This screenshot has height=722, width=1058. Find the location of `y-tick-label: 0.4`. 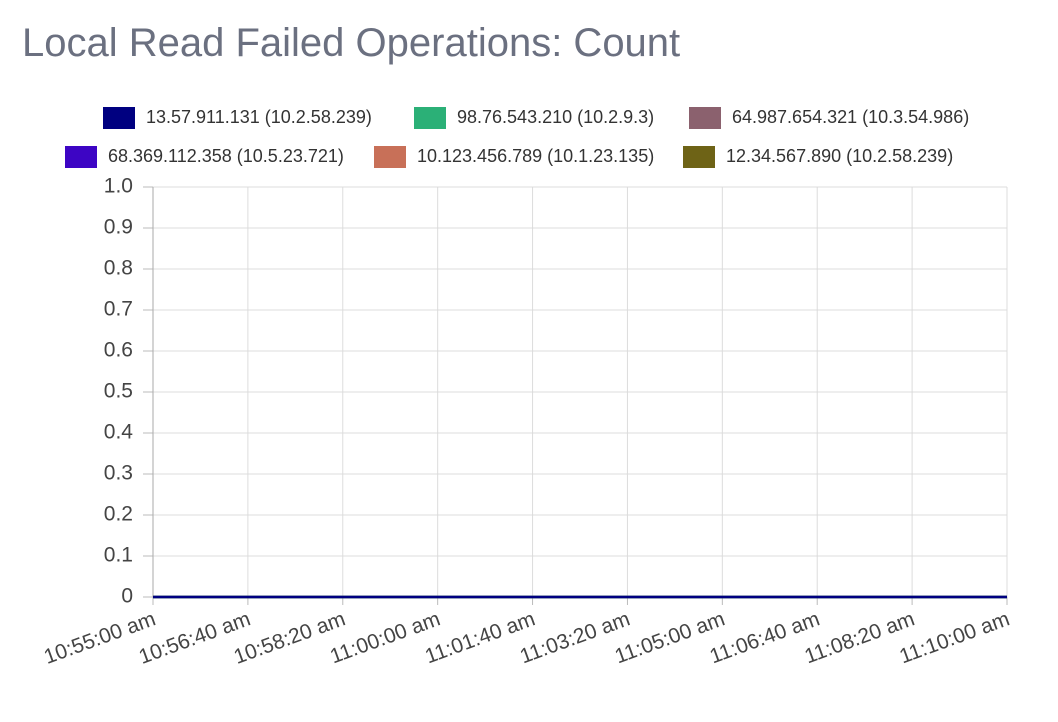

y-tick-label: 0.4 is located at coordinates (119, 432).